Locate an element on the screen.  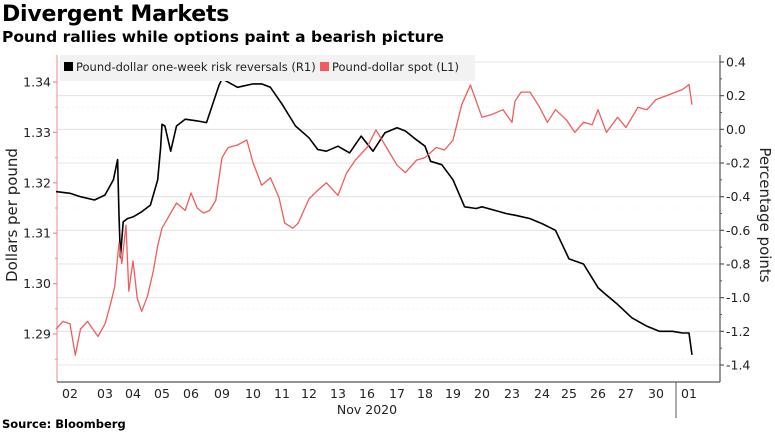
left-axis-tick-label: 1.31 is located at coordinates (37, 233).